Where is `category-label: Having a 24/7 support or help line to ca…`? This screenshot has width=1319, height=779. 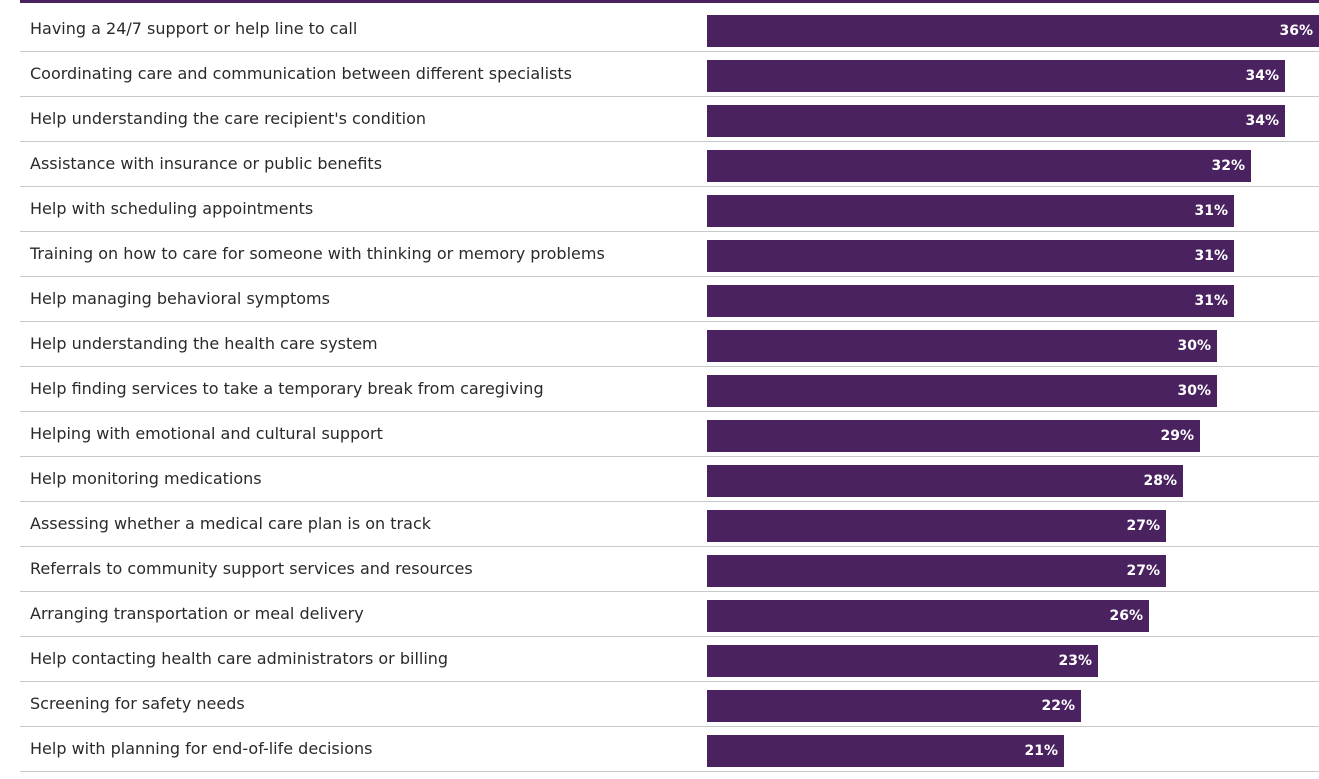
category-label: Having a 24/7 support or help line to ca… is located at coordinates (194, 28).